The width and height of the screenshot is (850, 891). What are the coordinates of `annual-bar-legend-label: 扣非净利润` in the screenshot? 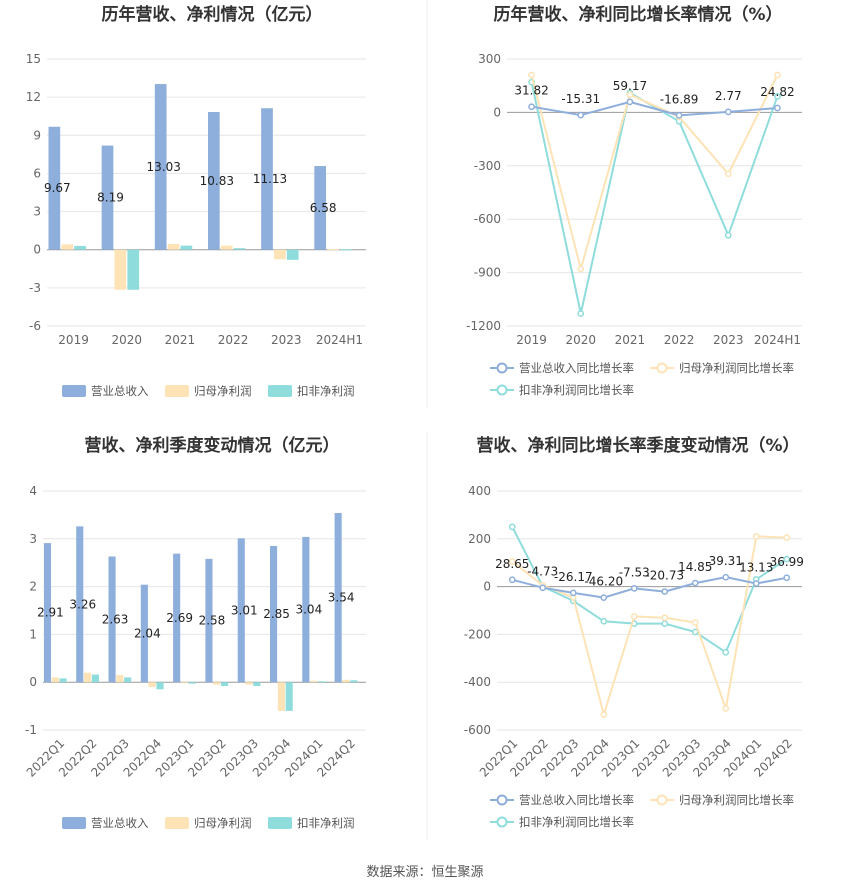 It's located at (326, 391).